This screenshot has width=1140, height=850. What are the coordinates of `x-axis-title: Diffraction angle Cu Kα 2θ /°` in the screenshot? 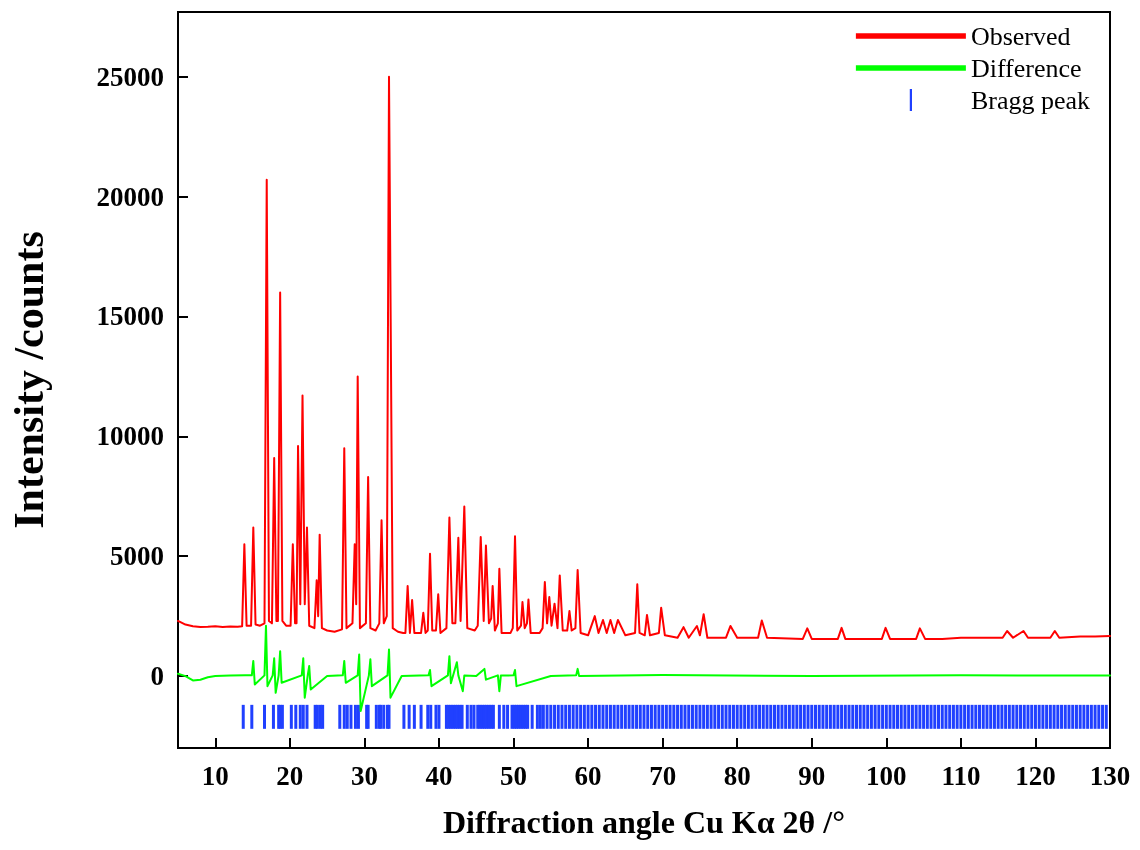 It's located at (644, 822).